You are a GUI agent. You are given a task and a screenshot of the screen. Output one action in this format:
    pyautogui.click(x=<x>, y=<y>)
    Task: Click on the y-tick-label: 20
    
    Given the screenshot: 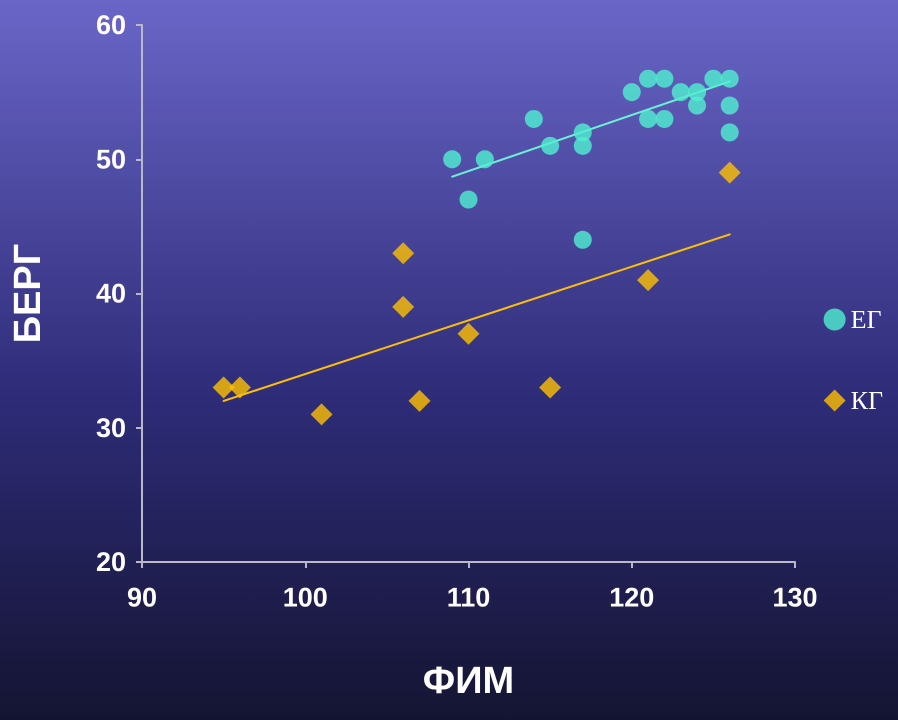 What is the action you would take?
    pyautogui.click(x=111, y=562)
    